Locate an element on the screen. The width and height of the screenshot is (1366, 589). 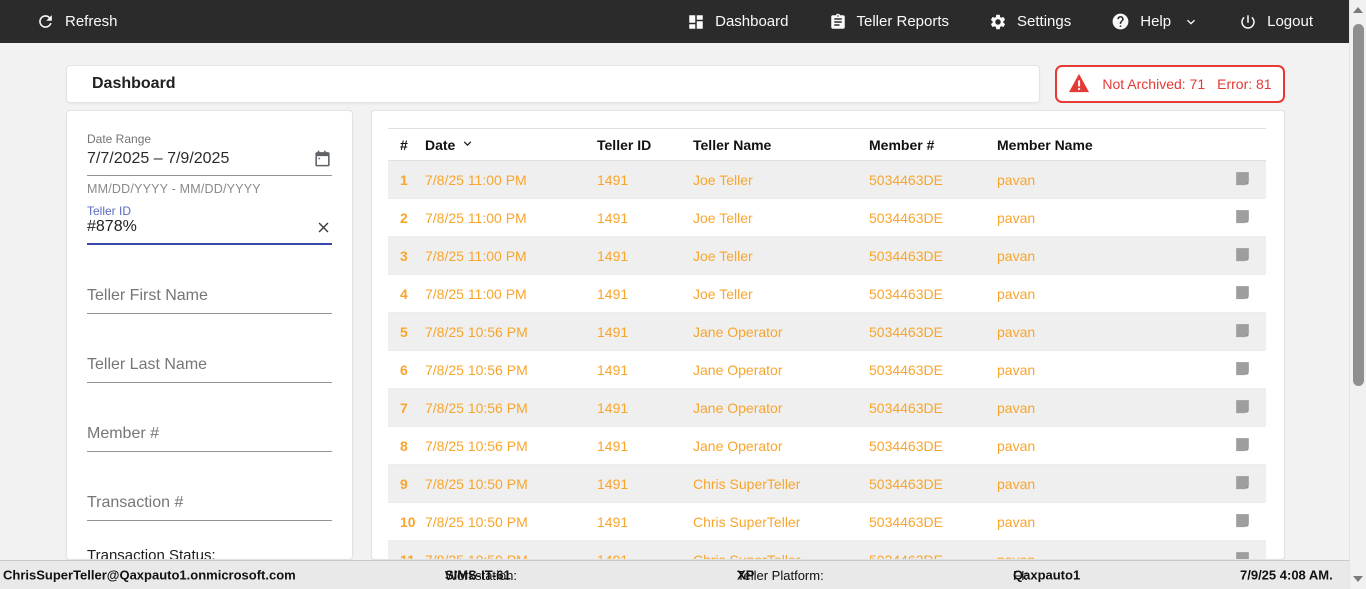
fi-info: FI: Qaxpauto1 is located at coordinates (1046, 575).